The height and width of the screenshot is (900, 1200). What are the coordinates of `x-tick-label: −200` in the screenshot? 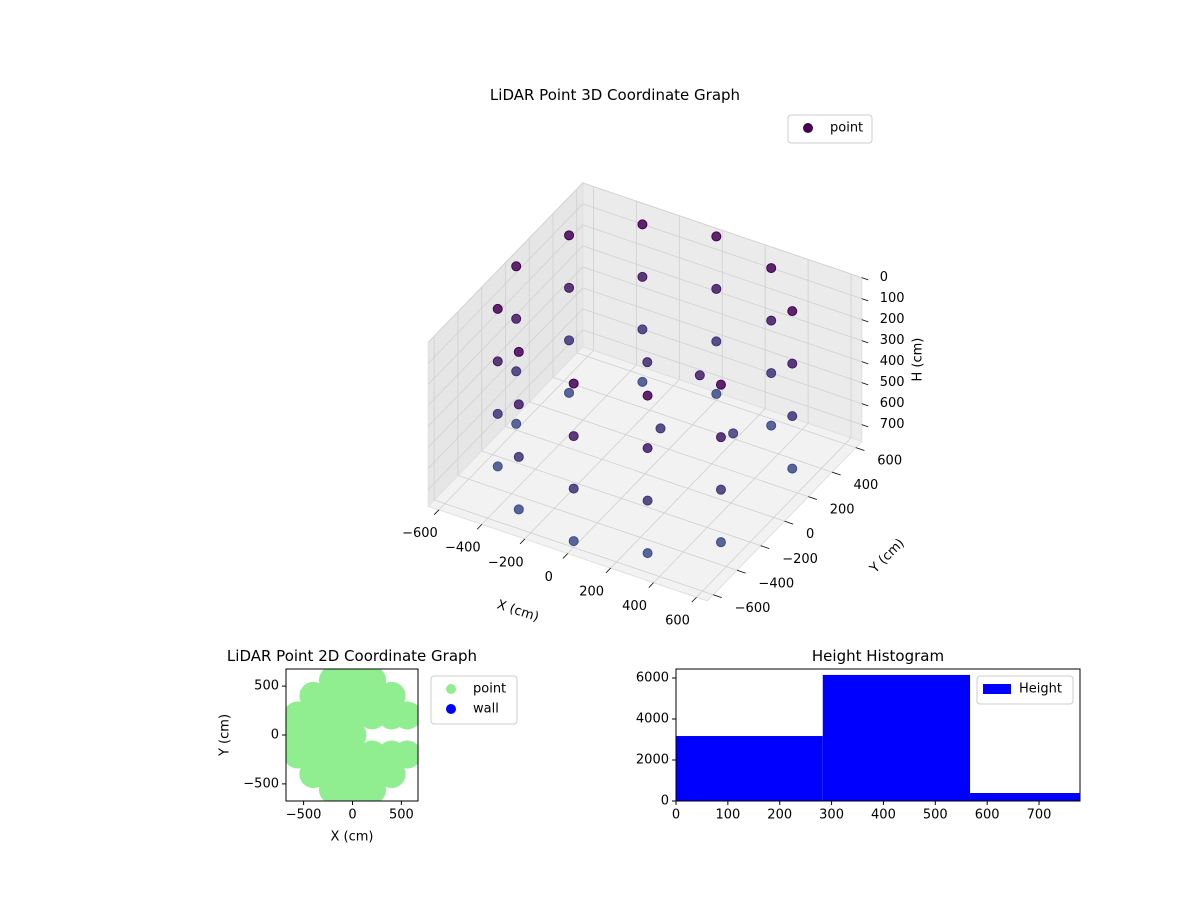 It's located at (506, 562).